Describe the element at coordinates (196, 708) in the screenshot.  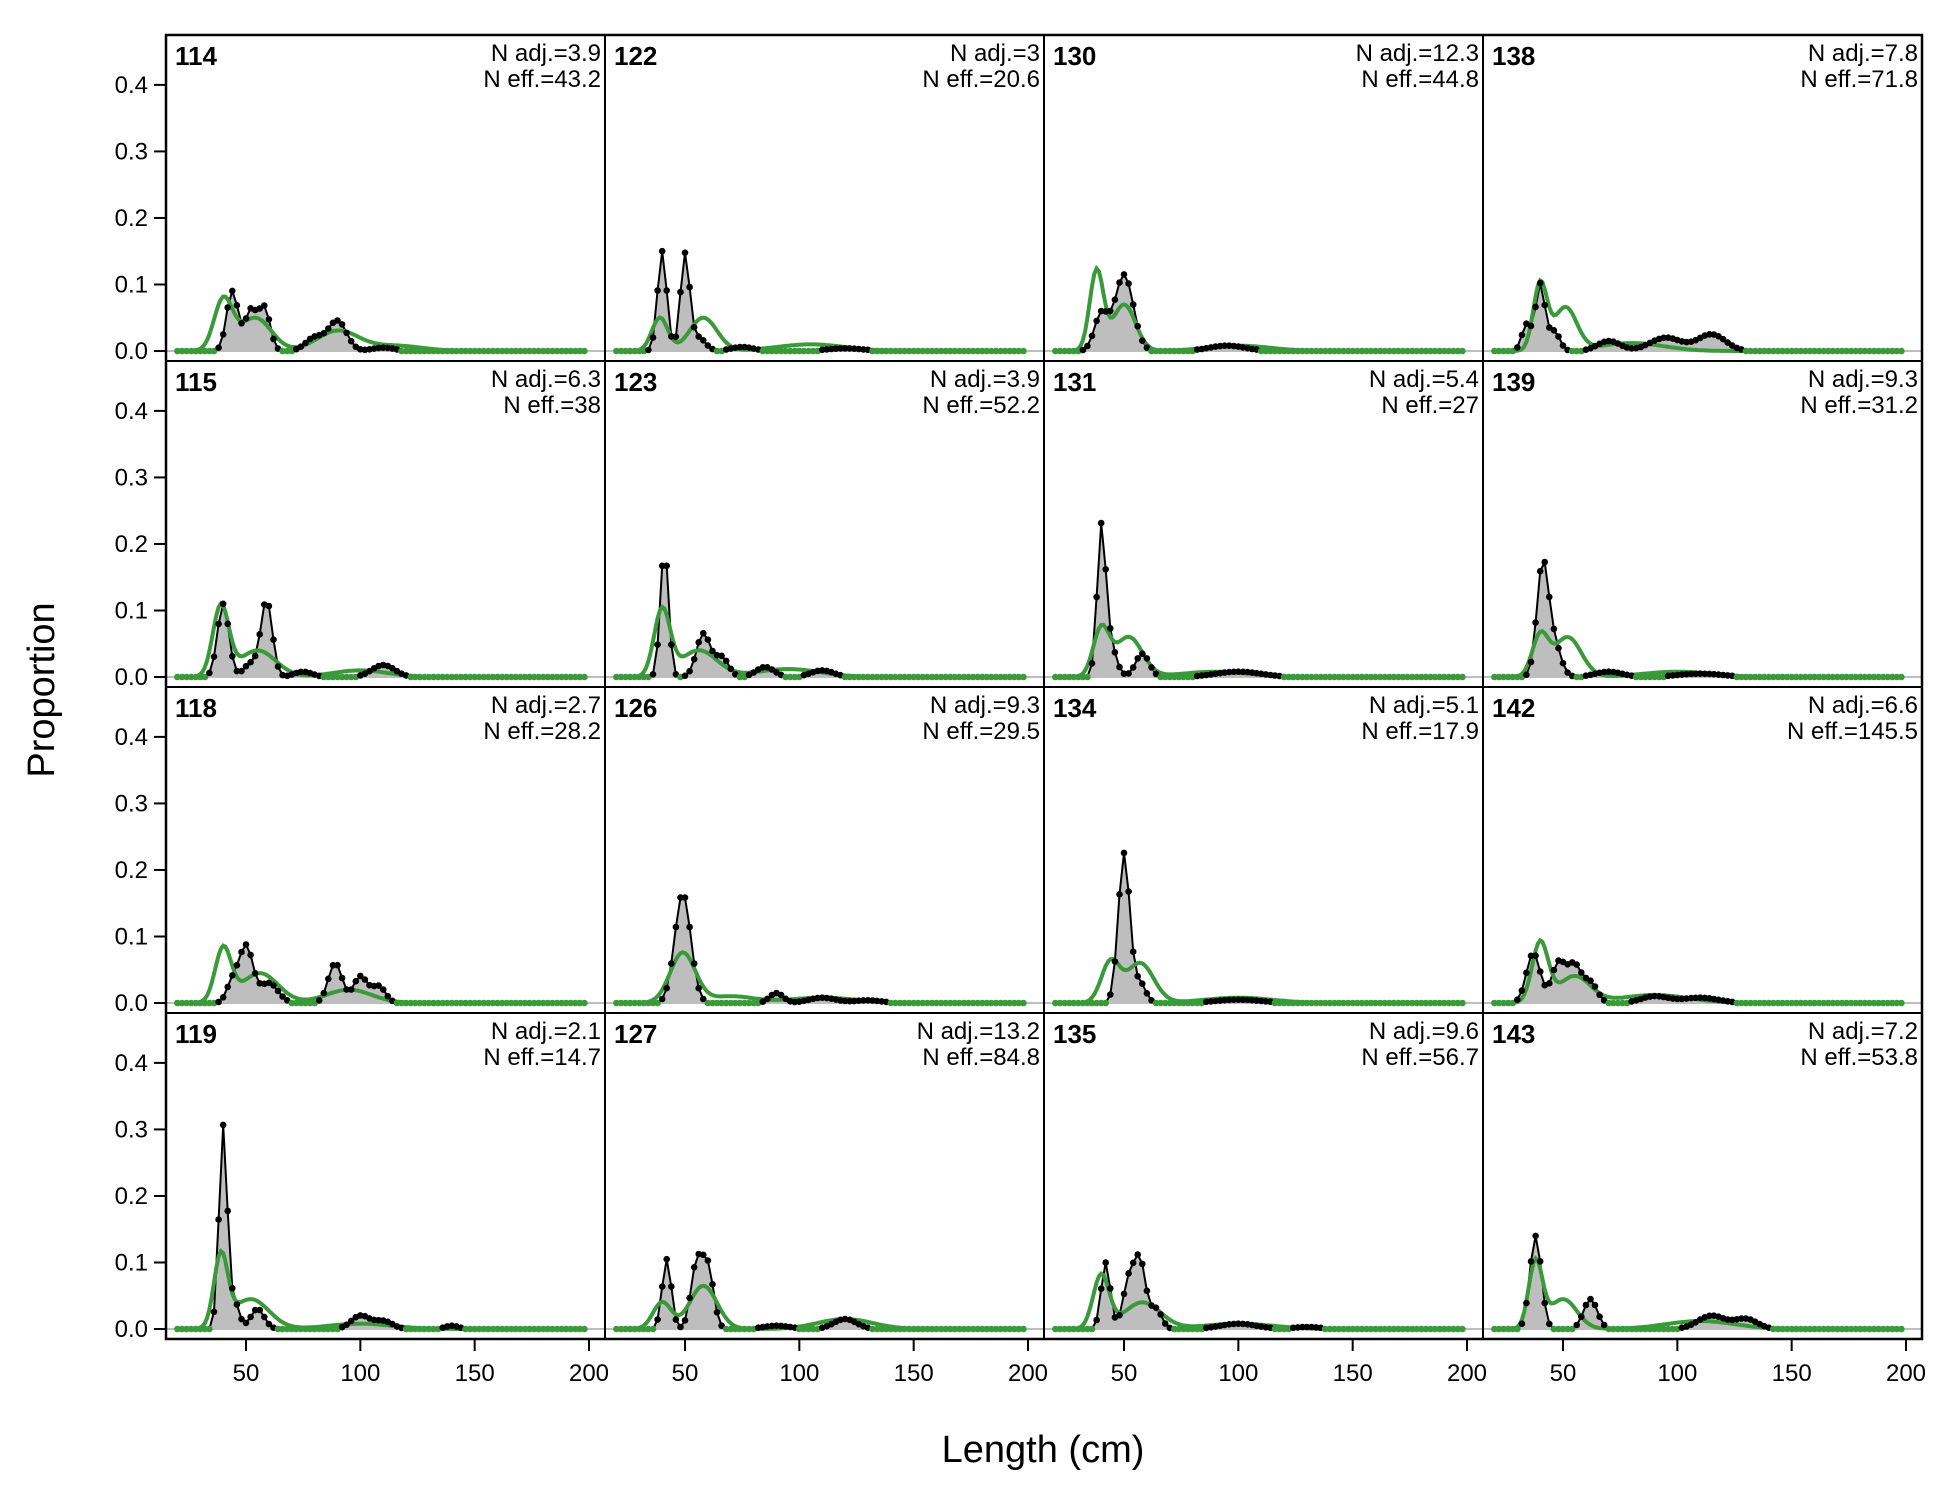
I see `panel-label: 118` at that location.